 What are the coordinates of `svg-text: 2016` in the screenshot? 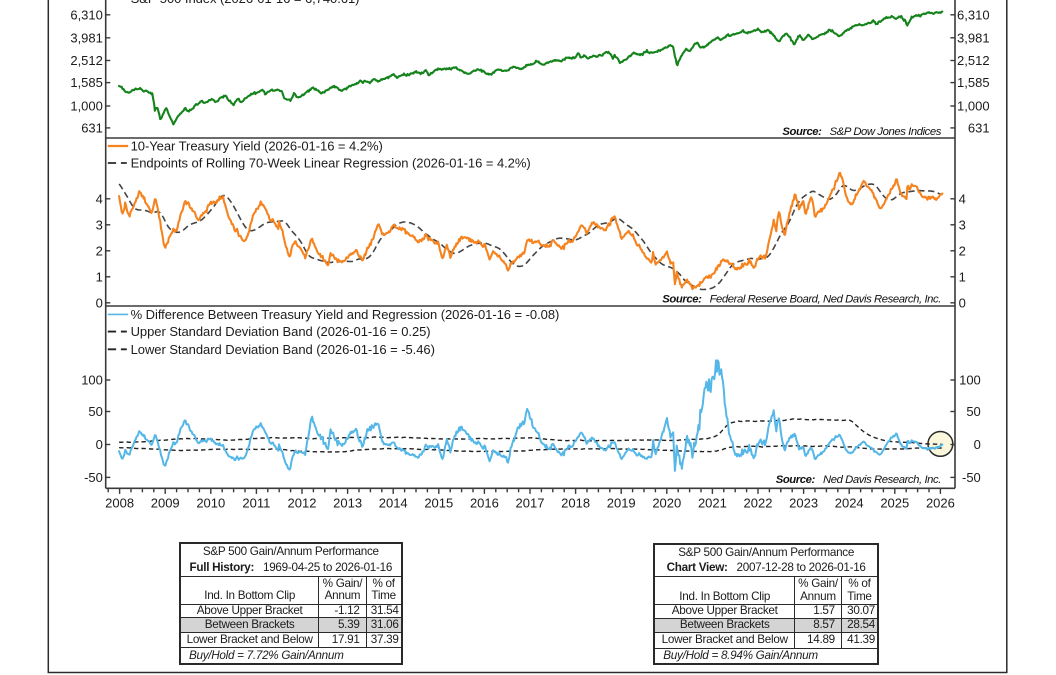 It's located at (484, 502).